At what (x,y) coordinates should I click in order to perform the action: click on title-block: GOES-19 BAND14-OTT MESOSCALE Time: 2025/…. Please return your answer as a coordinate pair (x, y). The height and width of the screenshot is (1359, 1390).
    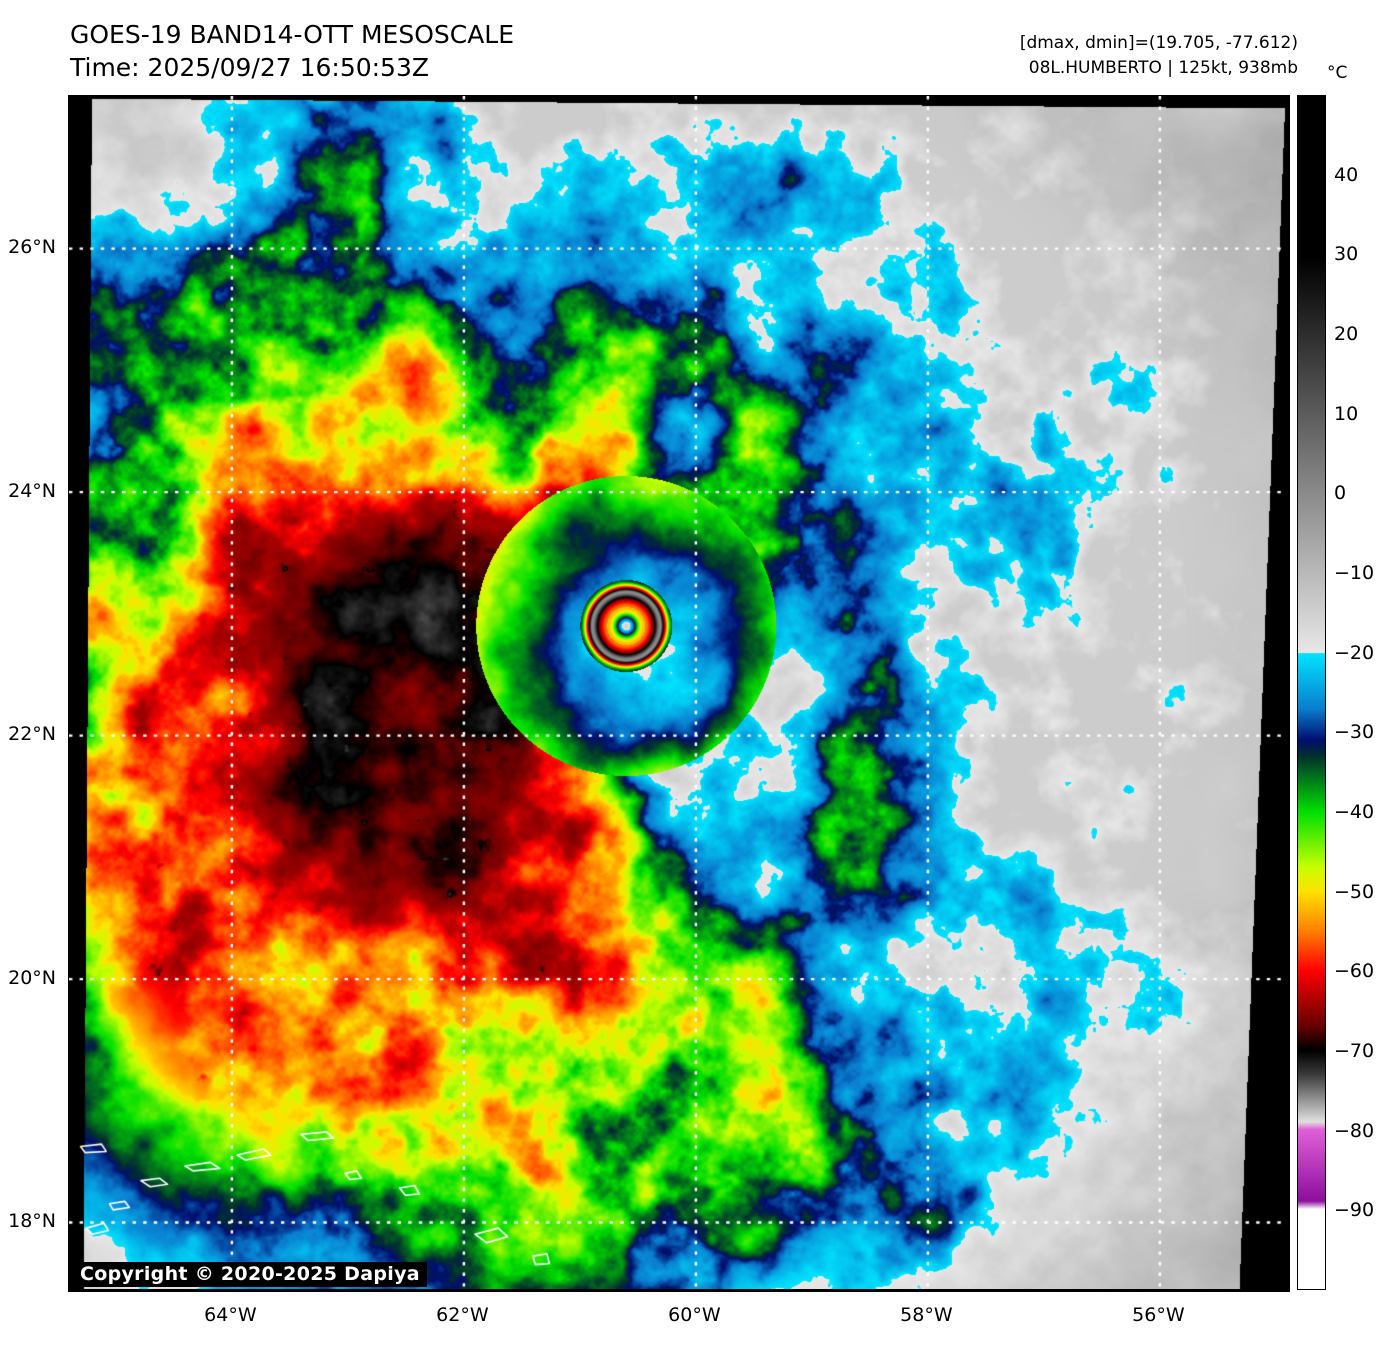
    Looking at the image, I should click on (292, 51).